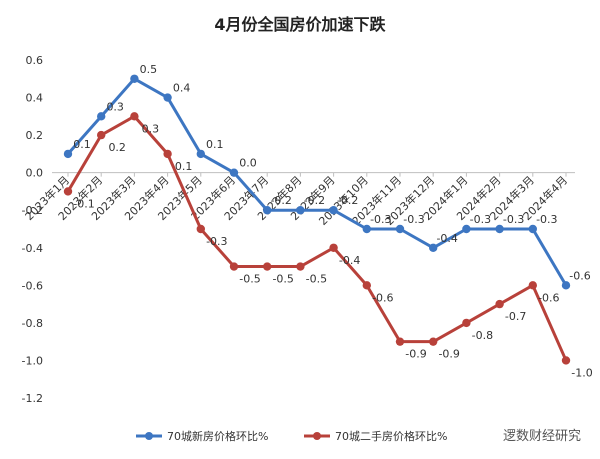  What do you see at coordinates (117, 147) in the screenshot?
I see `data-label: 0.2` at bounding box center [117, 147].